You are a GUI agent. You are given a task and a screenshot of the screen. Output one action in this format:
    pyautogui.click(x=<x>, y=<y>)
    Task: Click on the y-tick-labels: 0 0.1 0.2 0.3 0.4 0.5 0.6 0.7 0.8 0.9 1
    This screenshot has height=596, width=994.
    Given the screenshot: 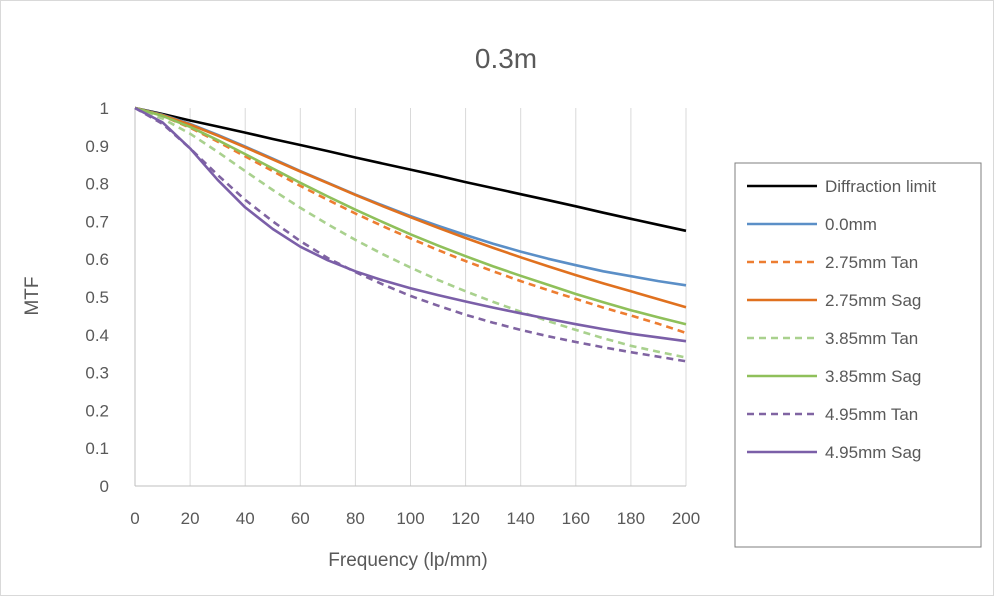 What is the action you would take?
    pyautogui.click(x=97, y=297)
    